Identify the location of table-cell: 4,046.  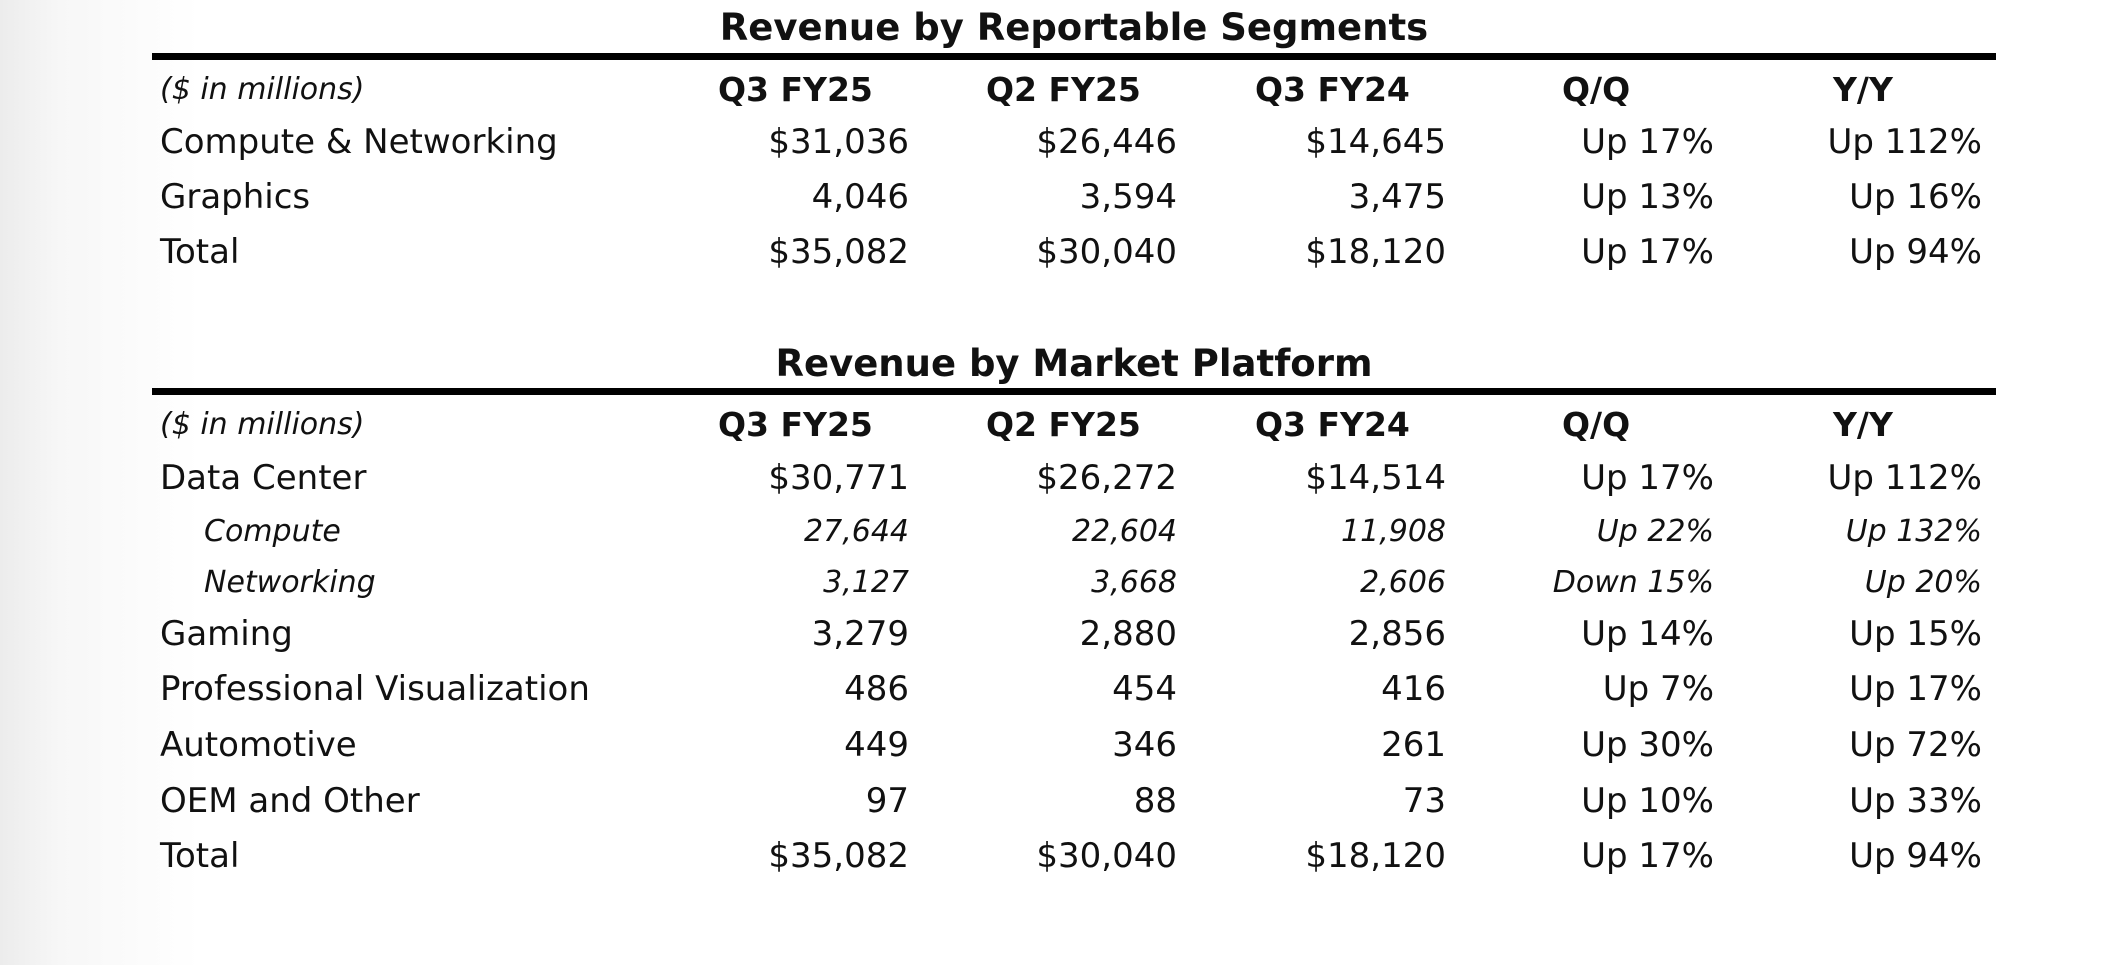
(860, 197).